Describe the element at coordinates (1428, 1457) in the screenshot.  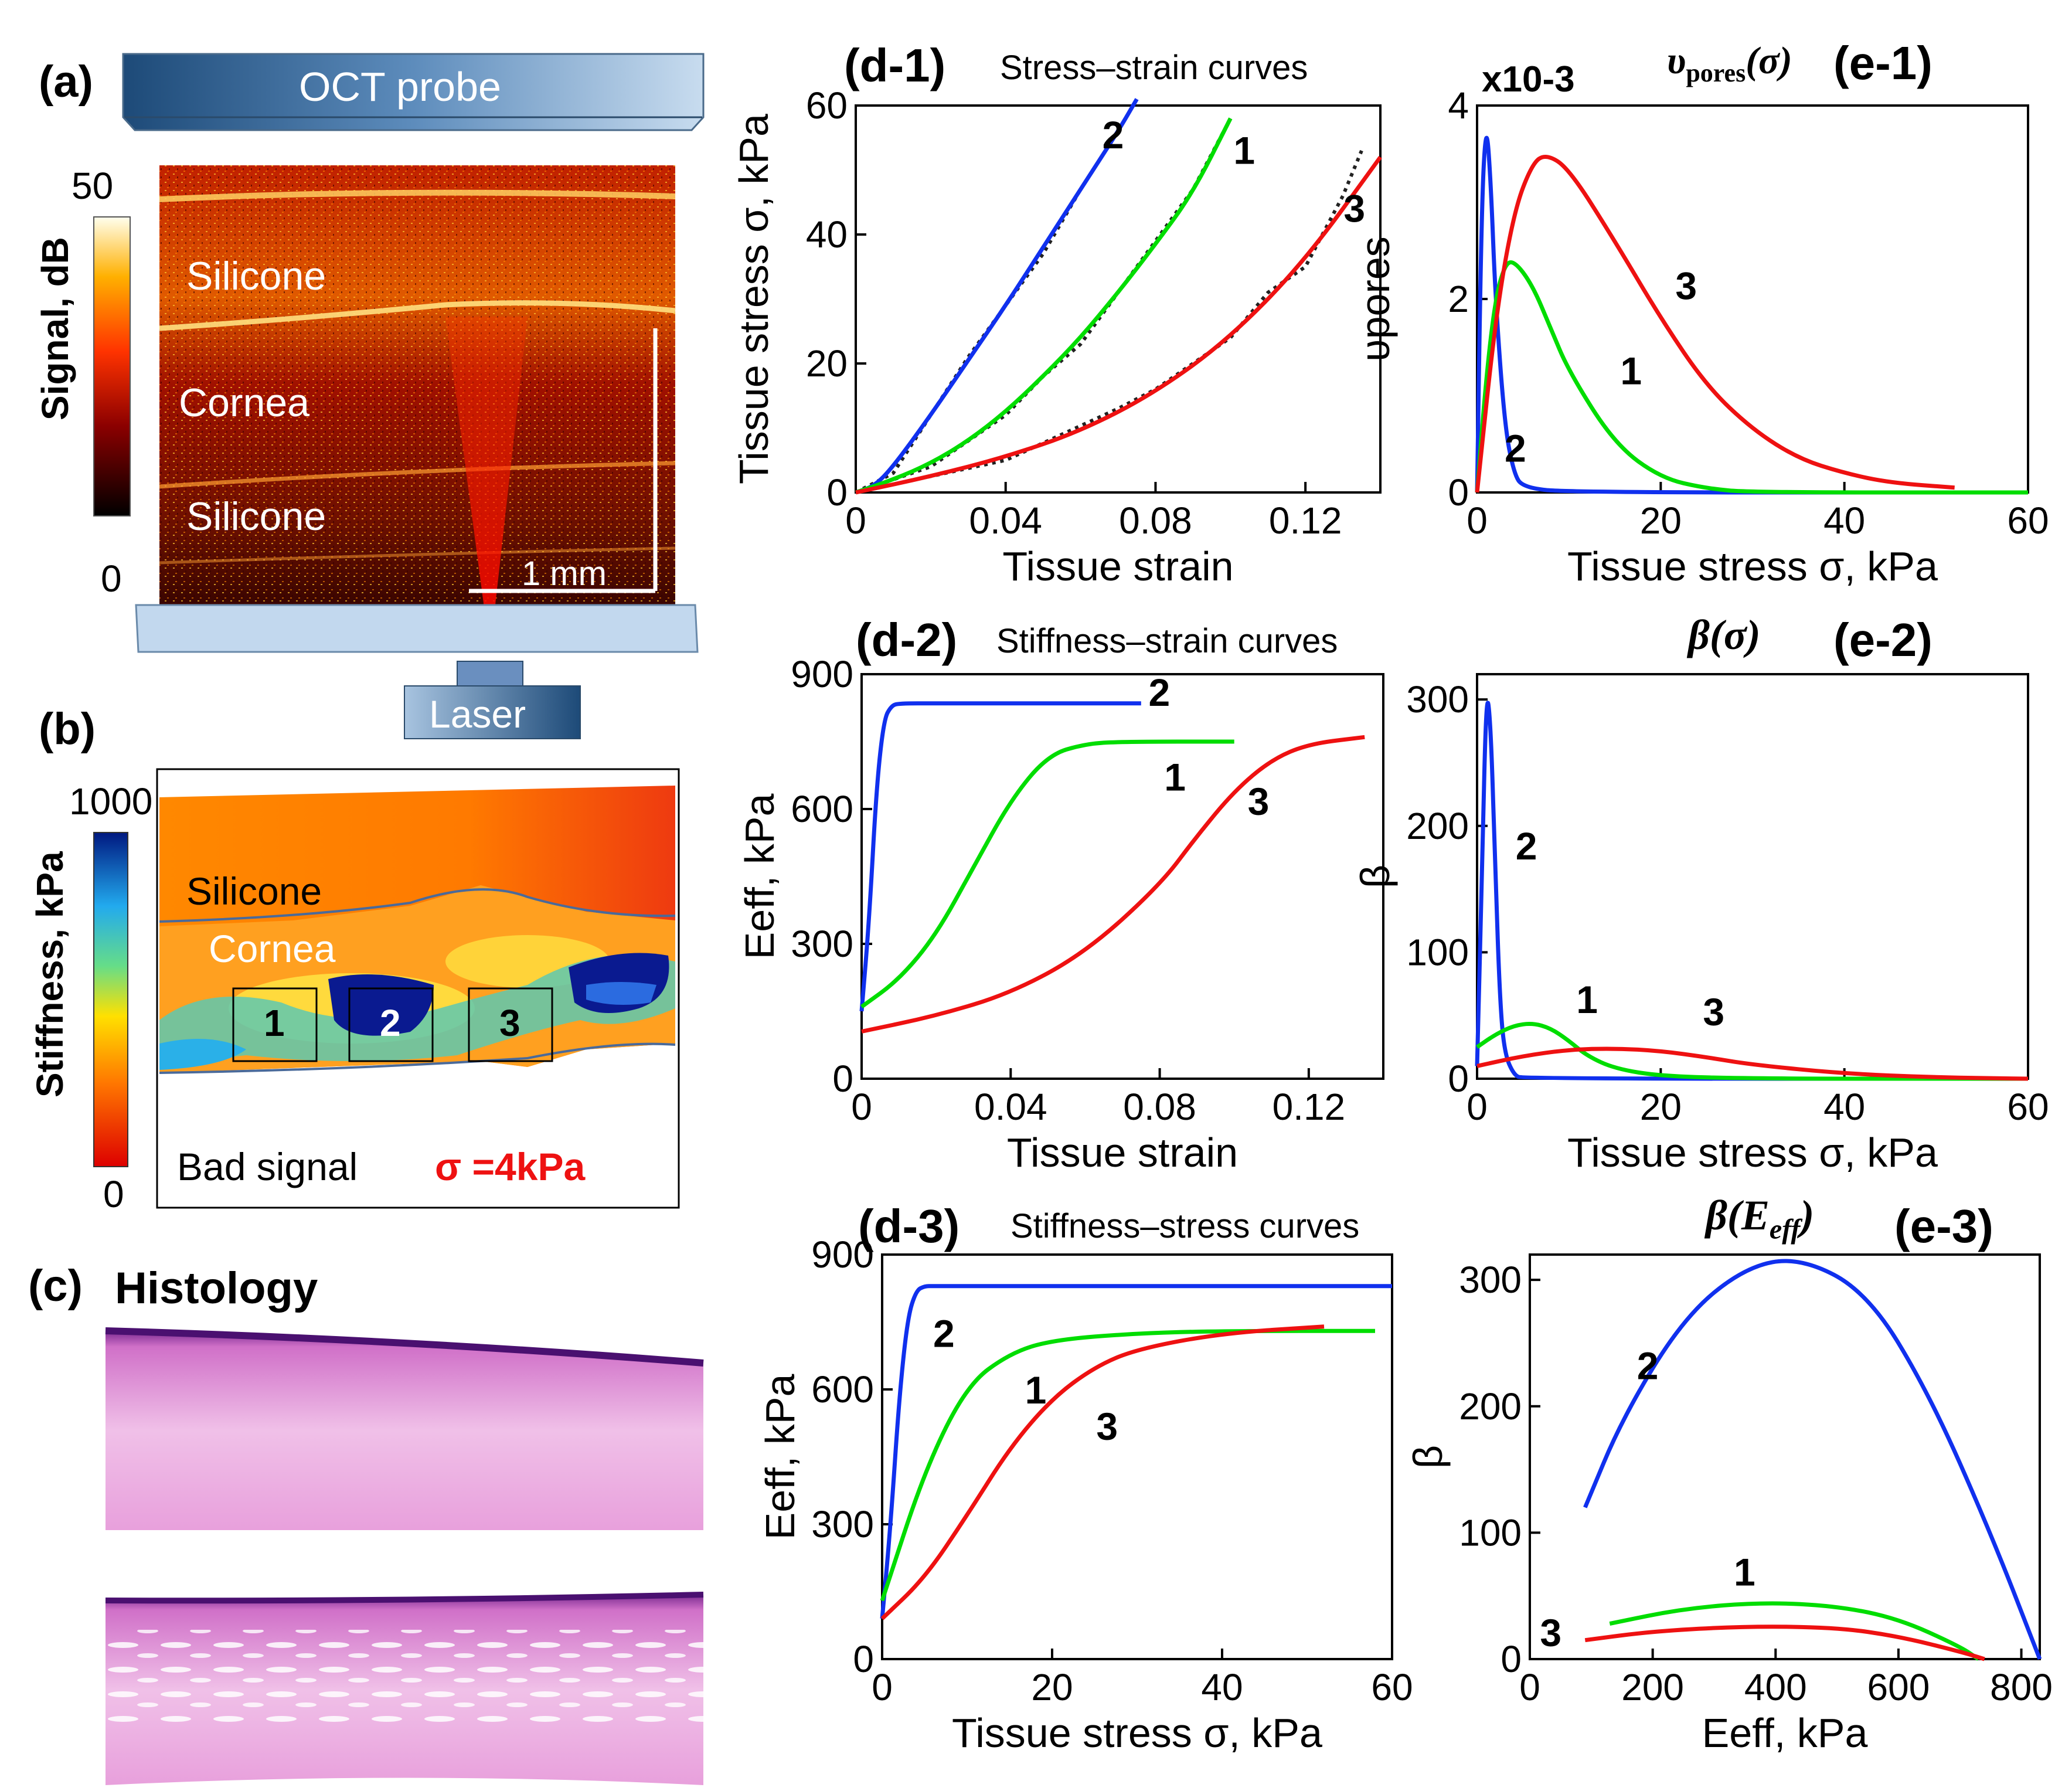
I see `e3-ylabel: β` at that location.